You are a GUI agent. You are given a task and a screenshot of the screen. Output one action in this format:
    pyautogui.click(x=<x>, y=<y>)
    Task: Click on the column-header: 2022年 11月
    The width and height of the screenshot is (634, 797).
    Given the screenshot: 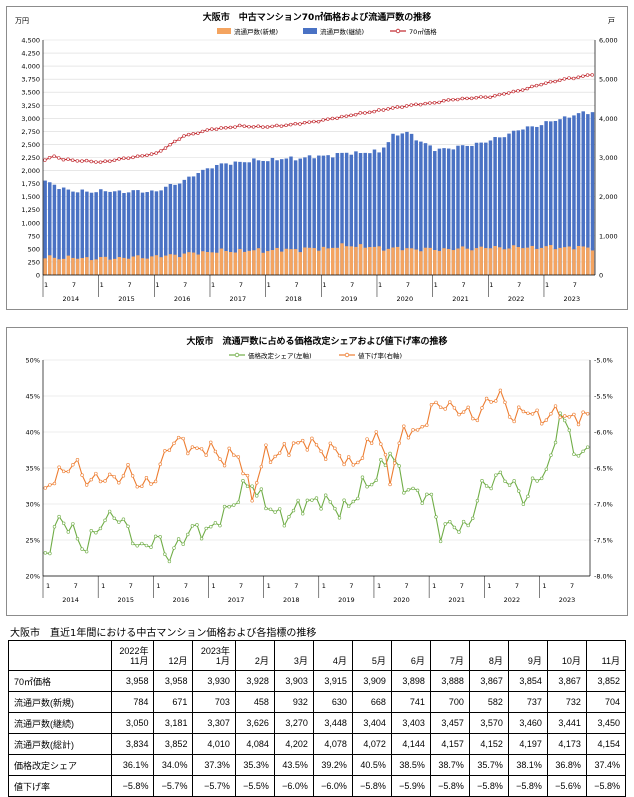 What is the action you would take?
    pyautogui.click(x=132, y=655)
    